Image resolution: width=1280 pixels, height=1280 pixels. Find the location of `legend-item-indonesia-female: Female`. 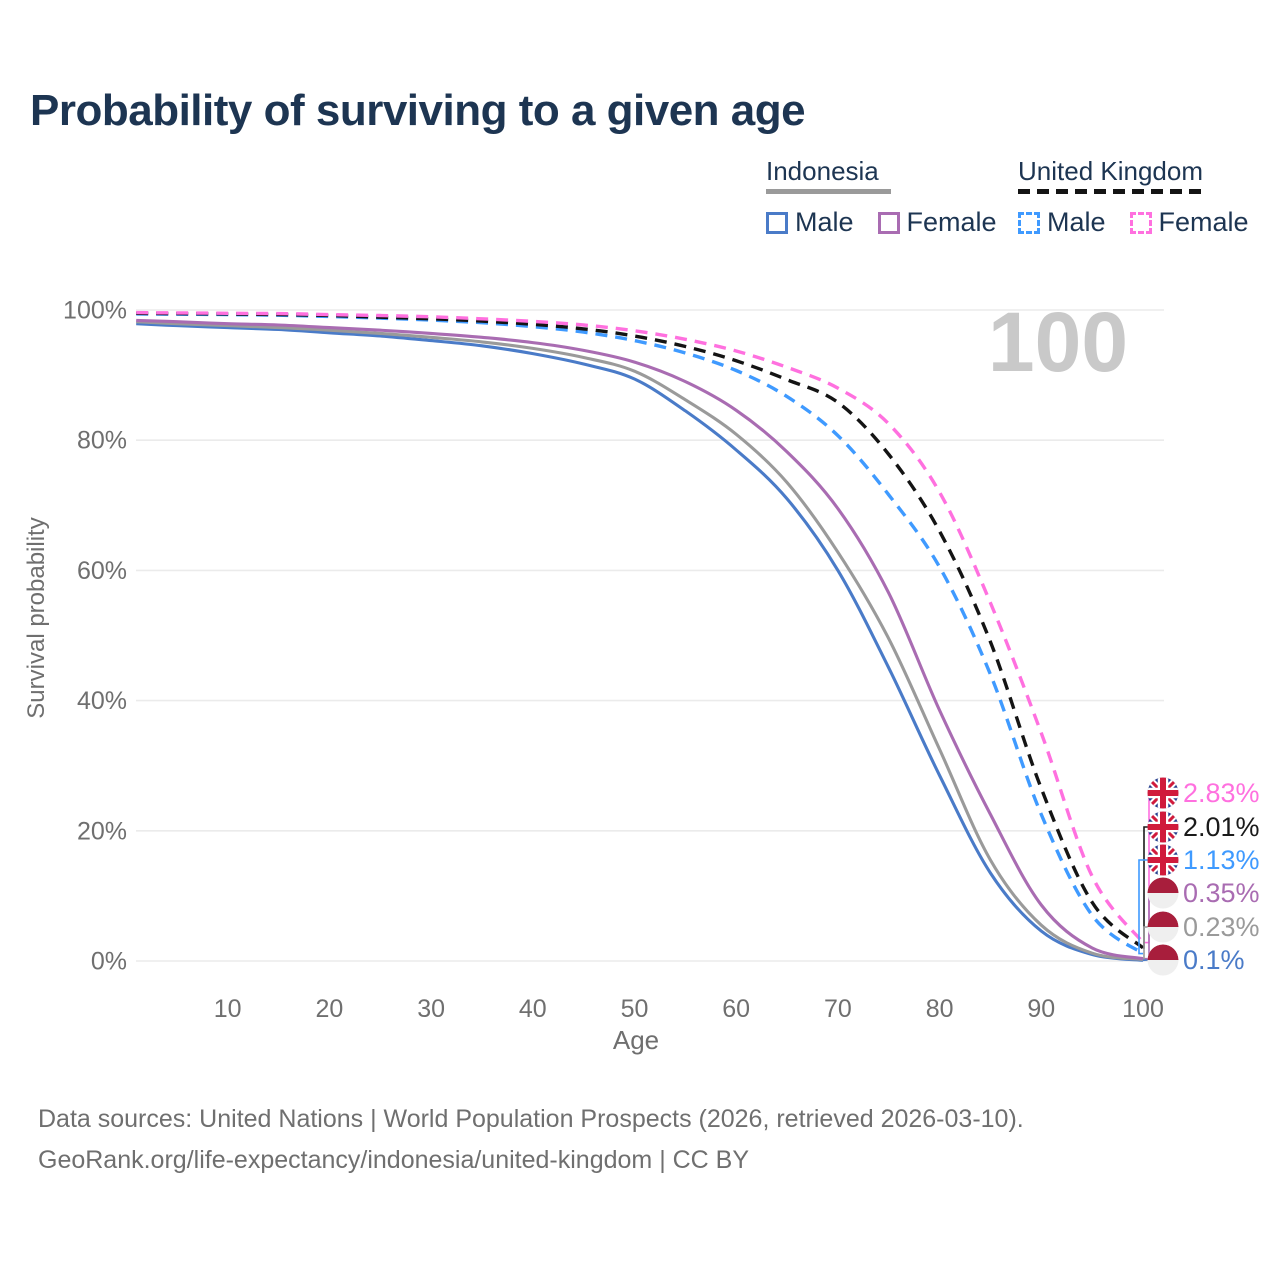

legend-item-indonesia-female: Female is located at coordinates (937, 222).